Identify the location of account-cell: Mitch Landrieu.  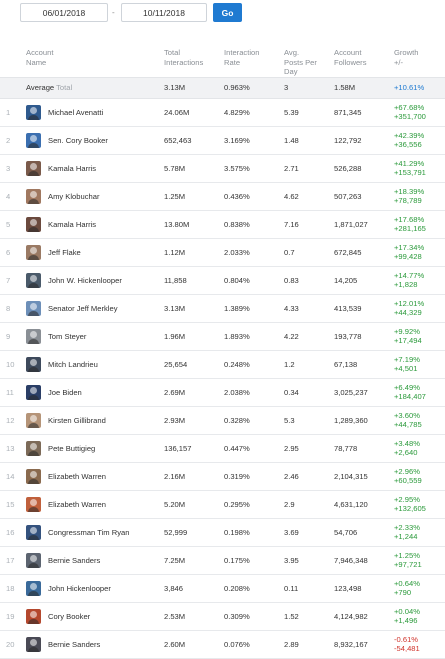
(93, 364).